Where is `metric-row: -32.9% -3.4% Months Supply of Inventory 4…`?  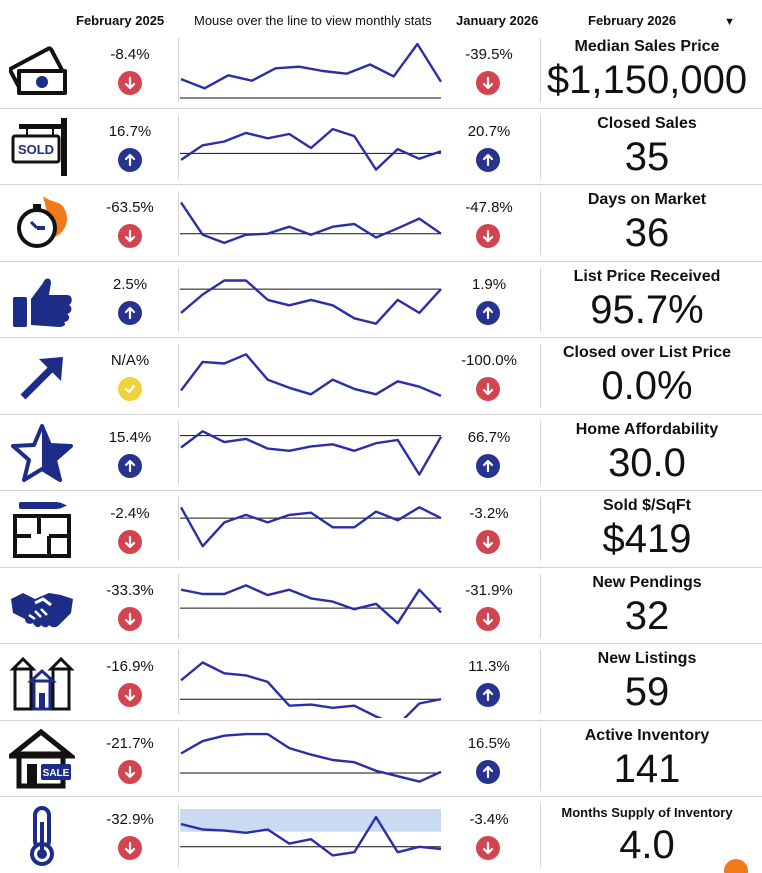 metric-row: -32.9% -3.4% Months Supply of Inventory 4… is located at coordinates (381, 835).